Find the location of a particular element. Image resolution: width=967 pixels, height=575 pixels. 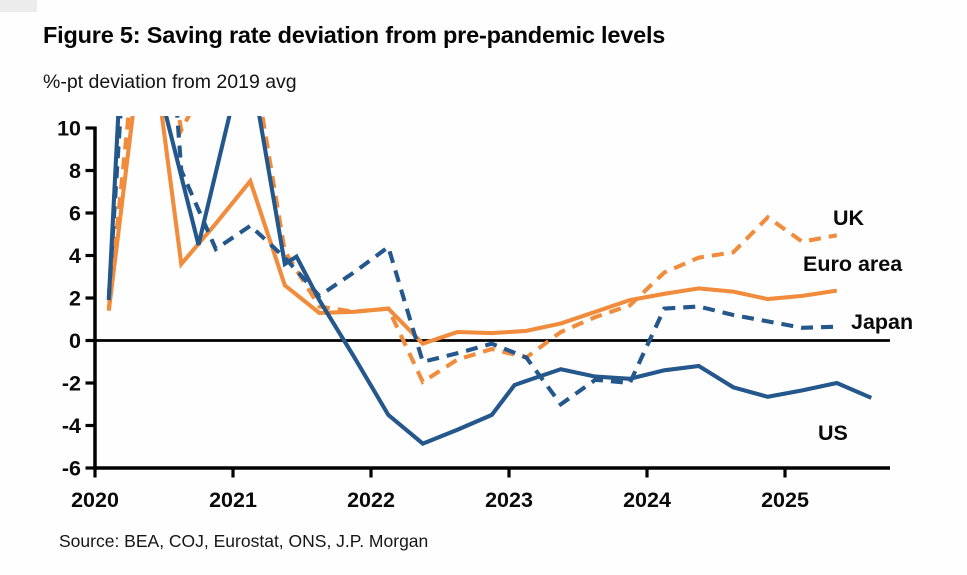

series-label-euro-area: Euro area is located at coordinates (853, 264).